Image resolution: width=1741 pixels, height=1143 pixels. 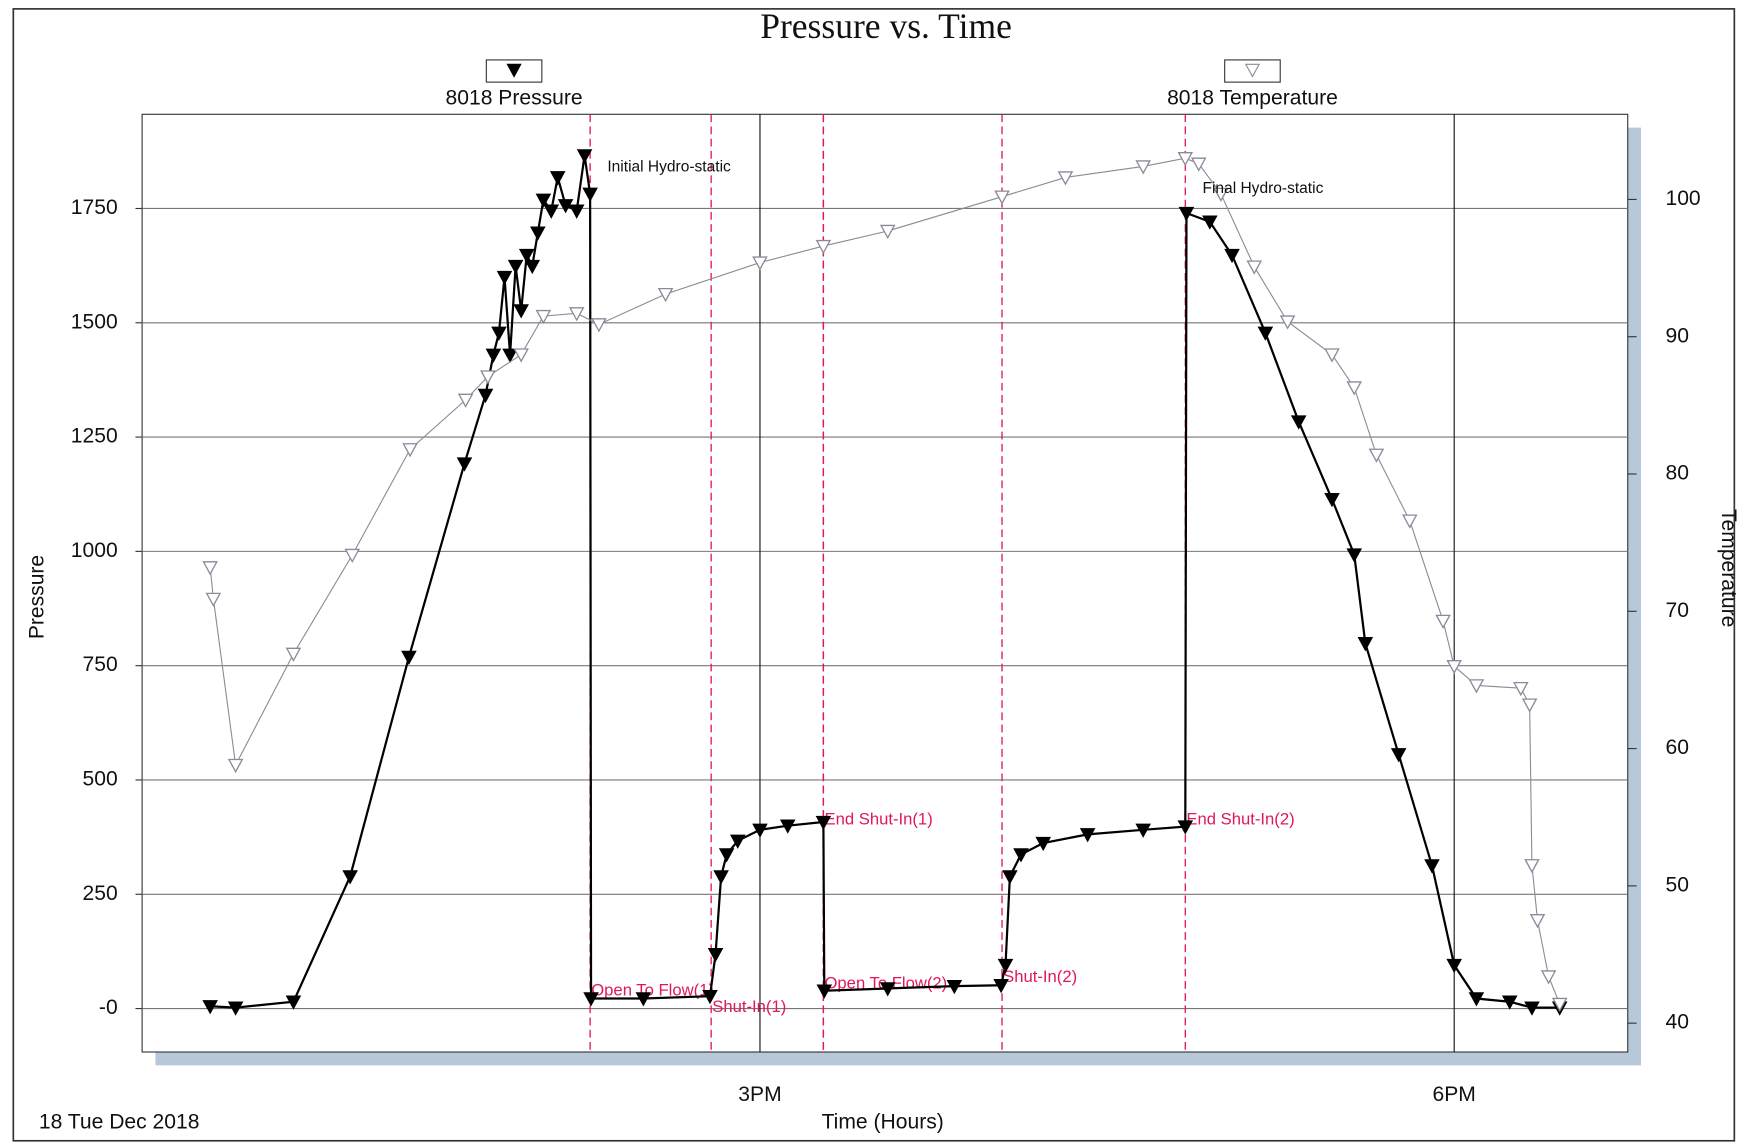 What do you see at coordinates (669, 167) in the screenshot?
I see `annotation: Initial Hydro-static` at bounding box center [669, 167].